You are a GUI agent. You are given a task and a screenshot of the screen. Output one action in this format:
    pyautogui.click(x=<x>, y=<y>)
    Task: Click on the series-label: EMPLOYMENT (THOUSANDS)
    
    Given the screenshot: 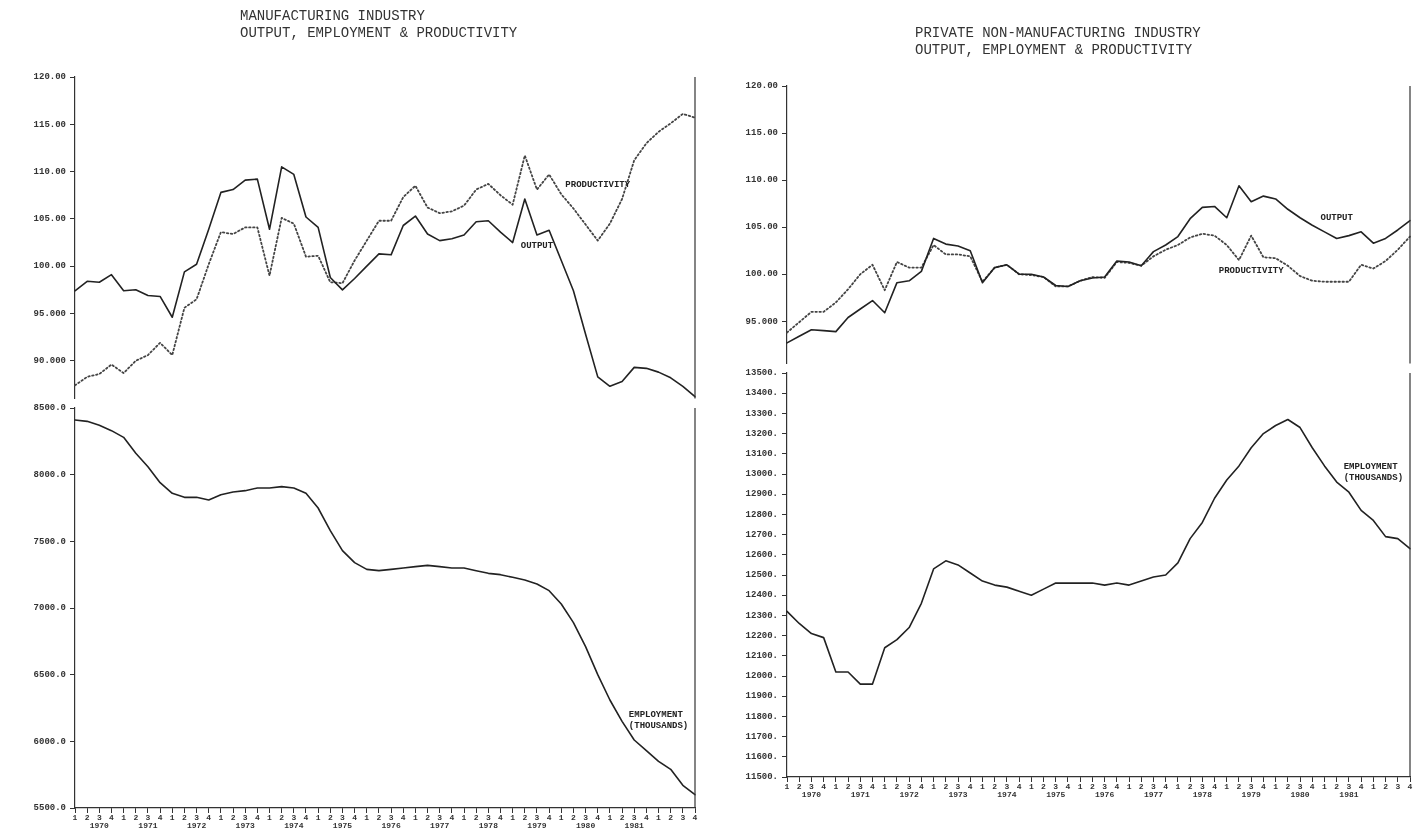 What is the action you would take?
    pyautogui.click(x=658, y=720)
    